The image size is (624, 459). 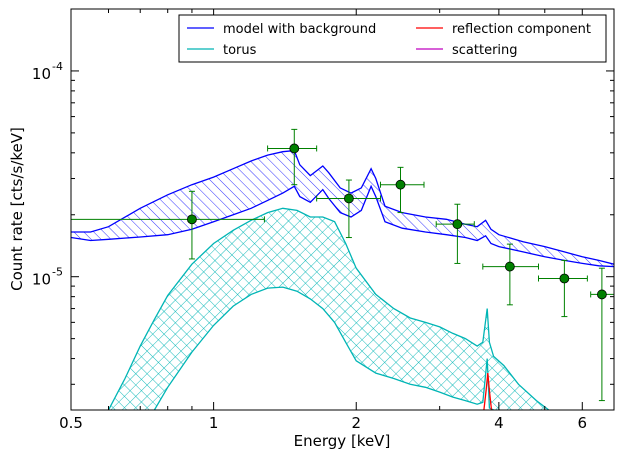 What do you see at coordinates (17, 209) in the screenshot?
I see `y-axis-label: Count rate [cts/s/keV]` at bounding box center [17, 209].